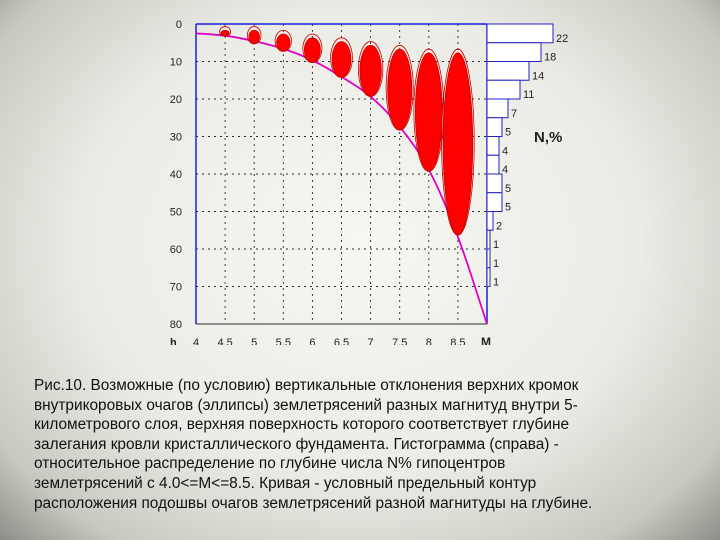  Describe the element at coordinates (176, 325) in the screenshot. I see `y-tick-label: 80` at that location.